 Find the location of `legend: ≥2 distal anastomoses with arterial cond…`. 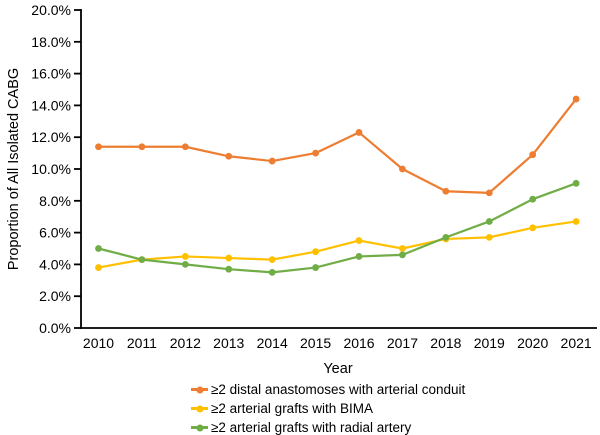

legend: ≥2 distal anastomoses with arterial cond… is located at coordinates (328, 407).